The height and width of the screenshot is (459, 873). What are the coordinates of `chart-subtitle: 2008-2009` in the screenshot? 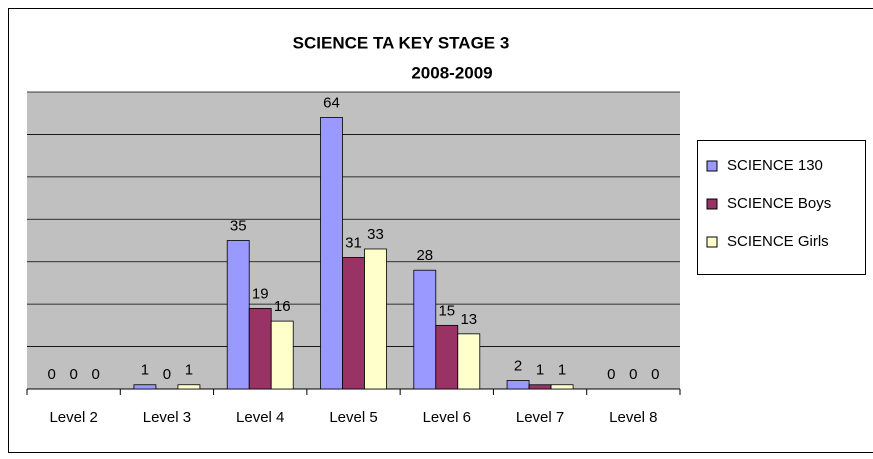 It's located at (451, 72).